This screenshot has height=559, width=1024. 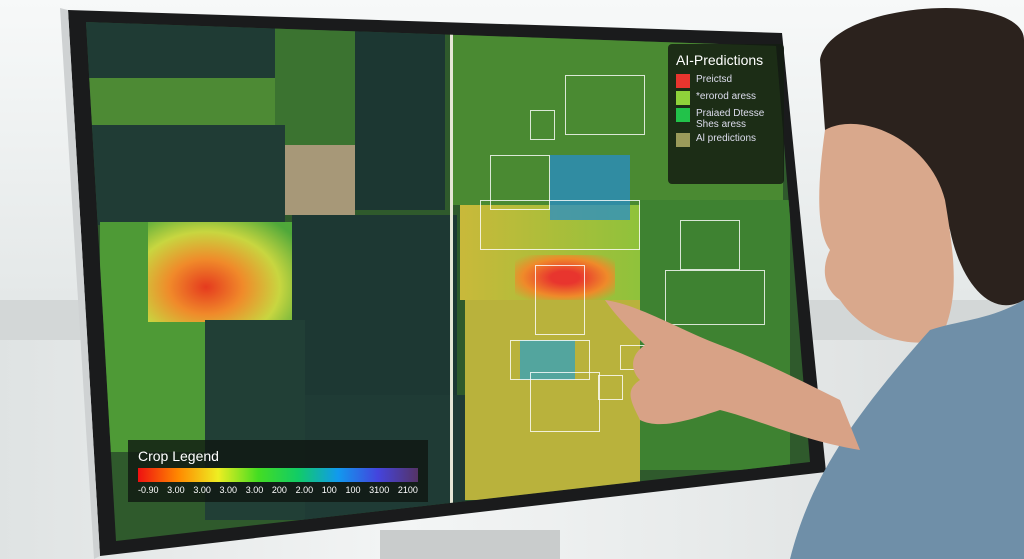 I want to click on divider-line, so click(x=451, y=270).